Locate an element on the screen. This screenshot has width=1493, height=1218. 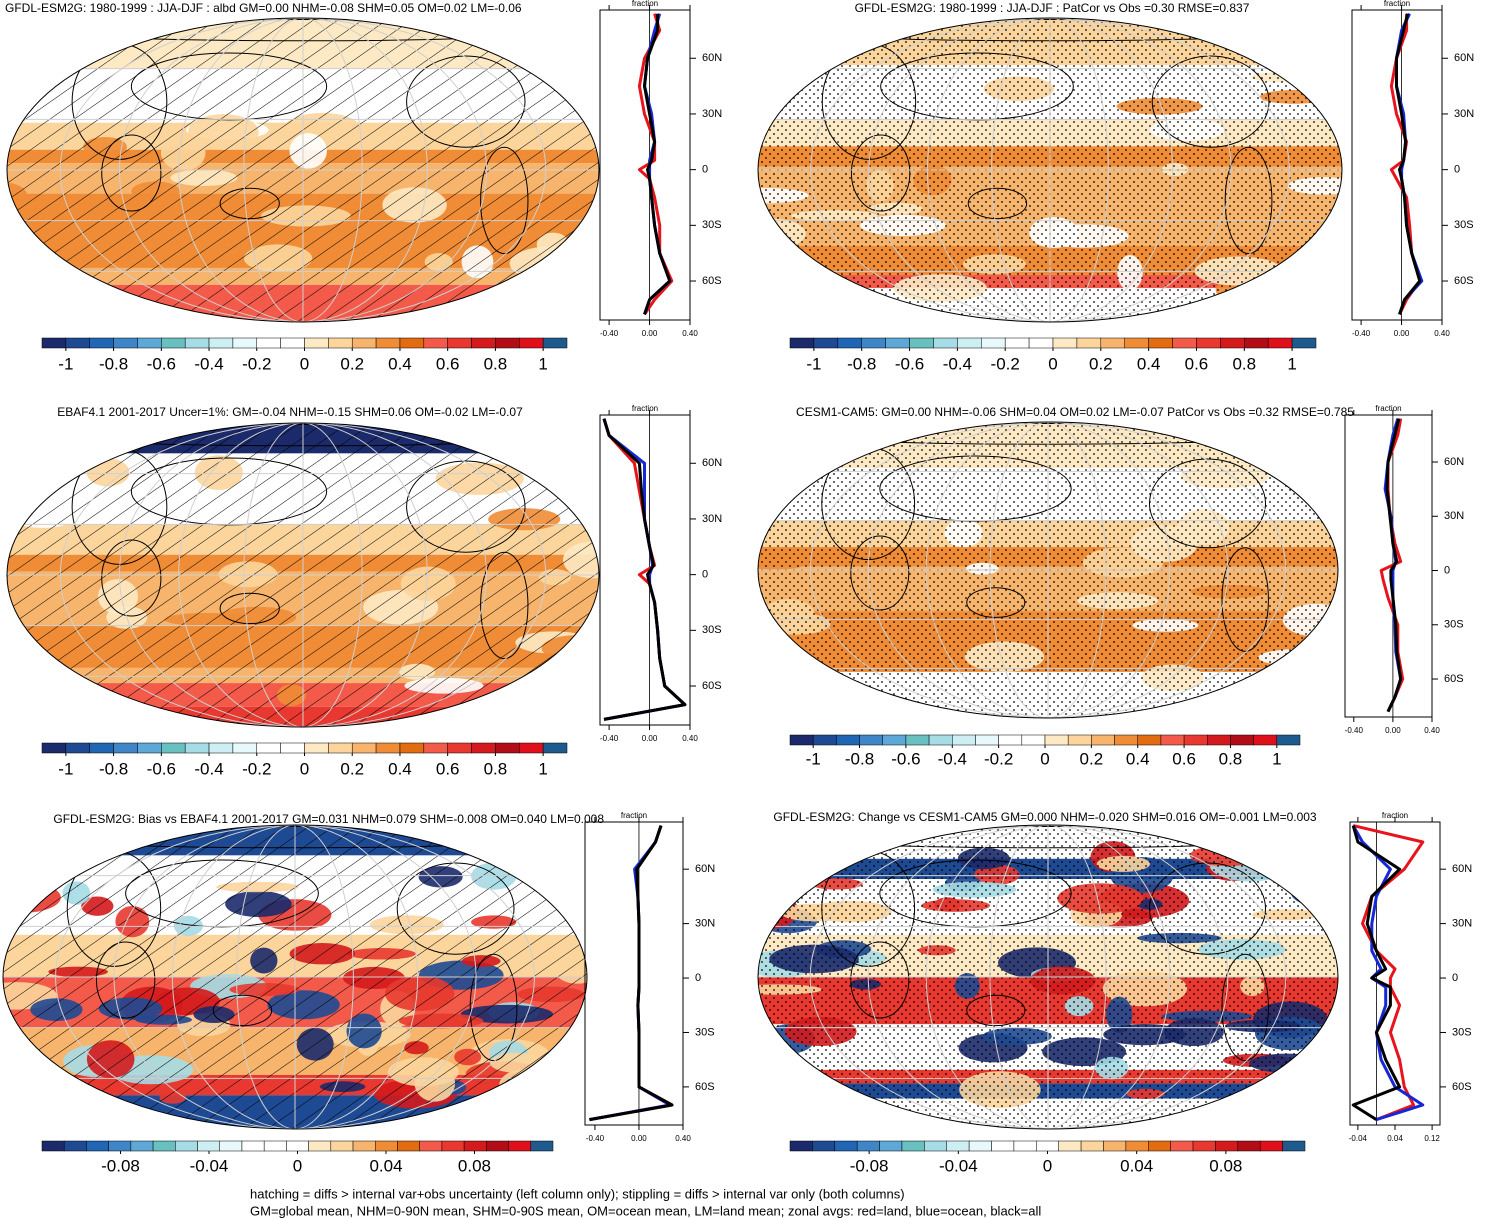
map is located at coordinates (295, 977).